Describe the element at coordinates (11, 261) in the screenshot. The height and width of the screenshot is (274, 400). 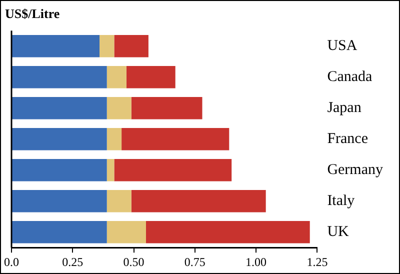
I see `x-tick-label: 0.0` at that location.